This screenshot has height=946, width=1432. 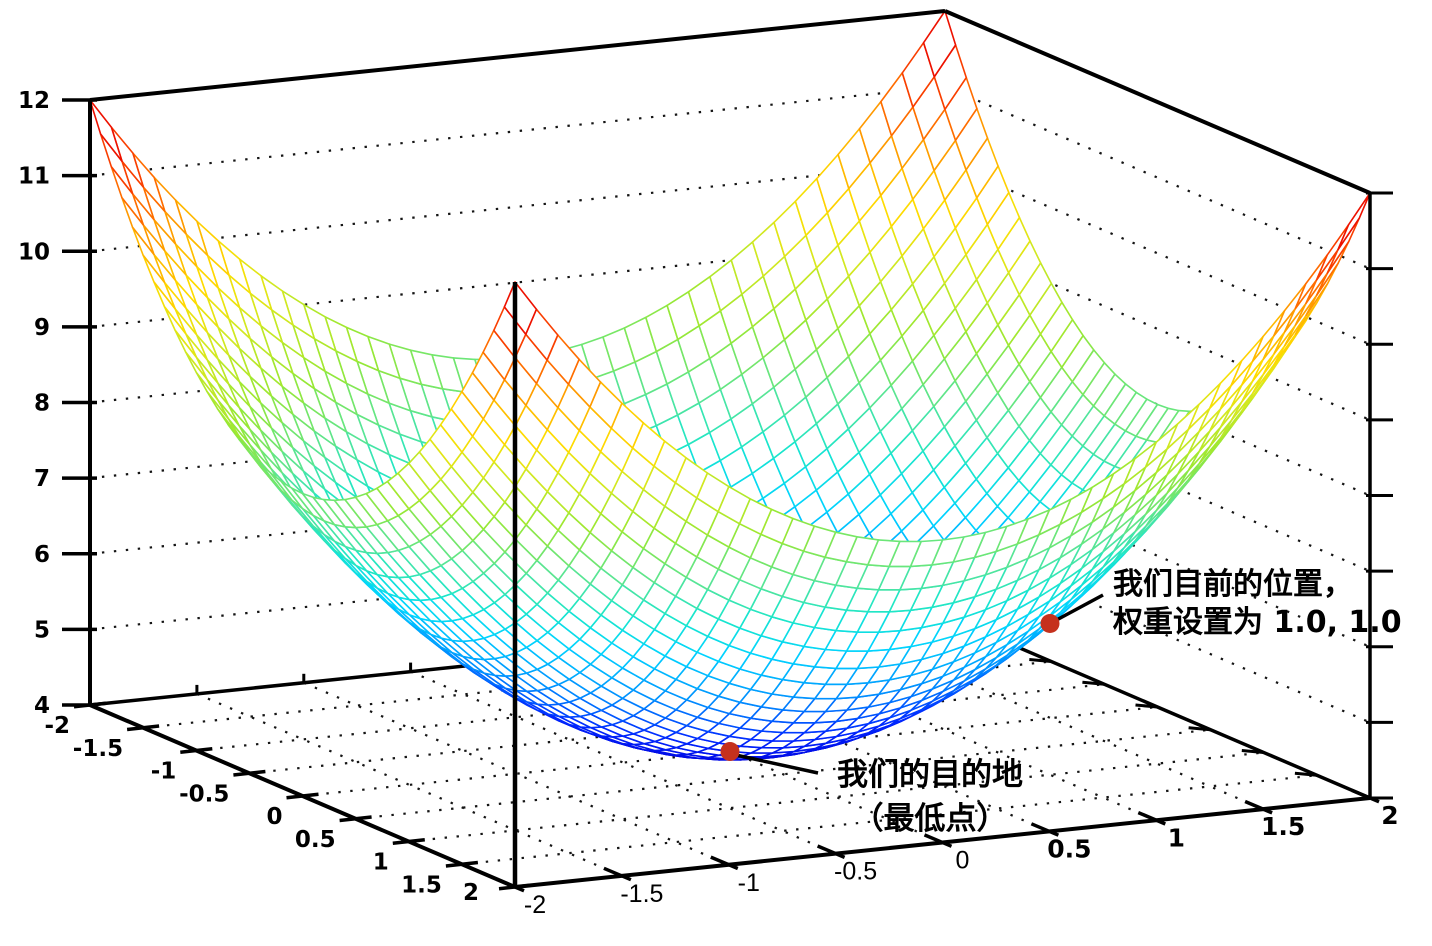 I want to click on destination-point, so click(x=730, y=751).